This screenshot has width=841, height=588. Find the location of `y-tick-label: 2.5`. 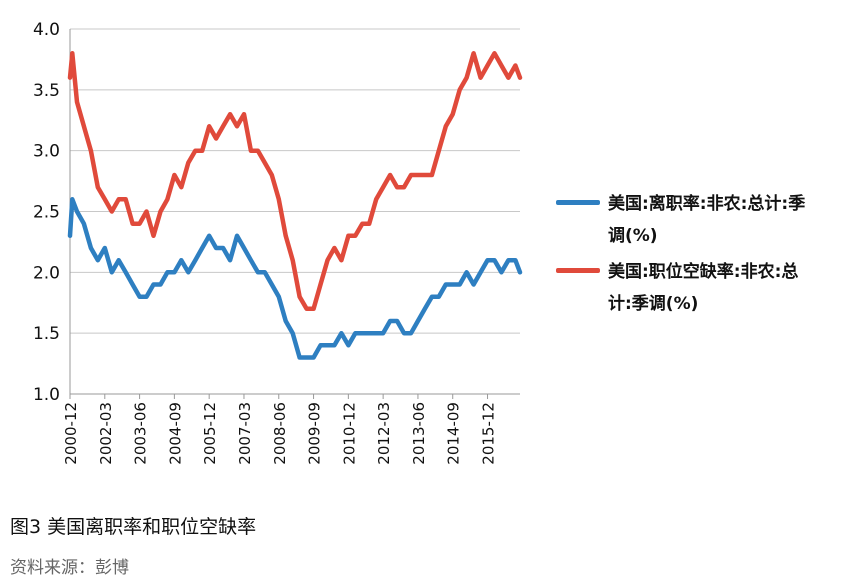

y-tick-label: 2.5 is located at coordinates (46, 213).